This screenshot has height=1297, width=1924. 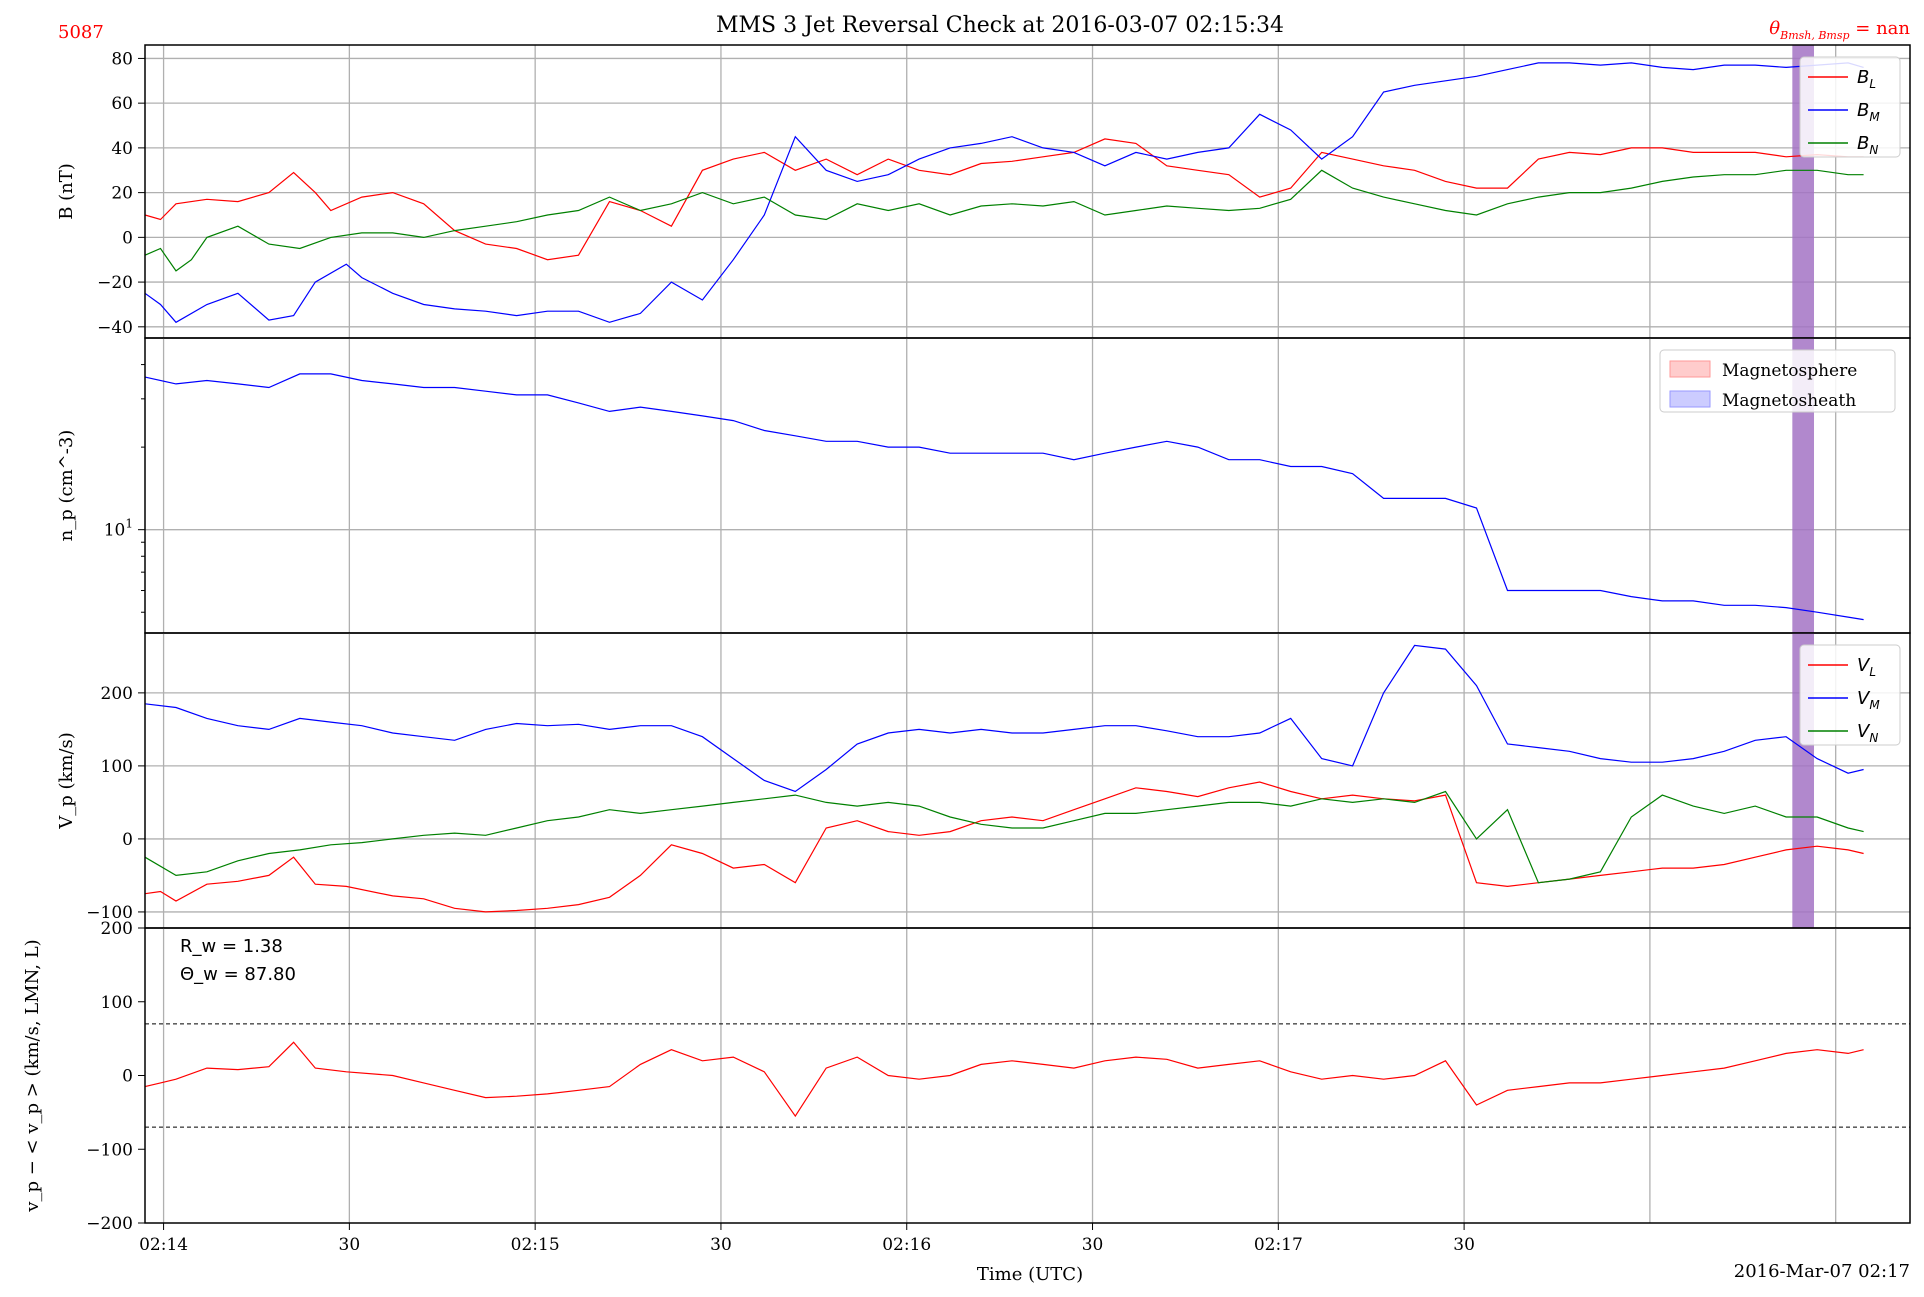 What do you see at coordinates (122, 149) in the screenshot?
I see `y-tick-label: 40` at bounding box center [122, 149].